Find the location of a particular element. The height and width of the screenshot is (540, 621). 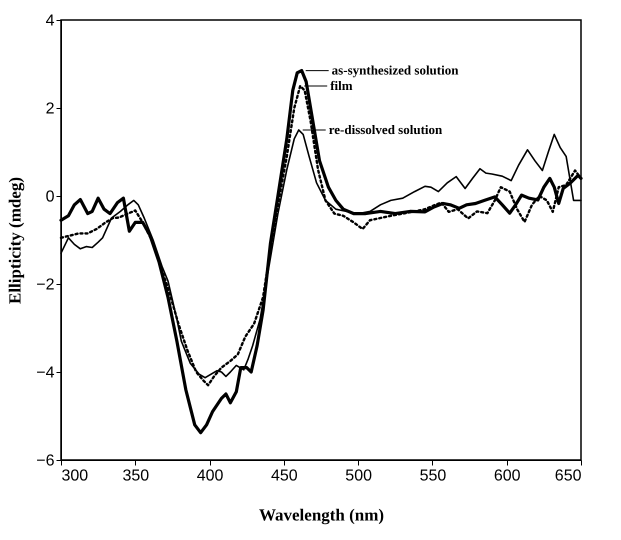

x-tick-label: 500 is located at coordinates (358, 476).